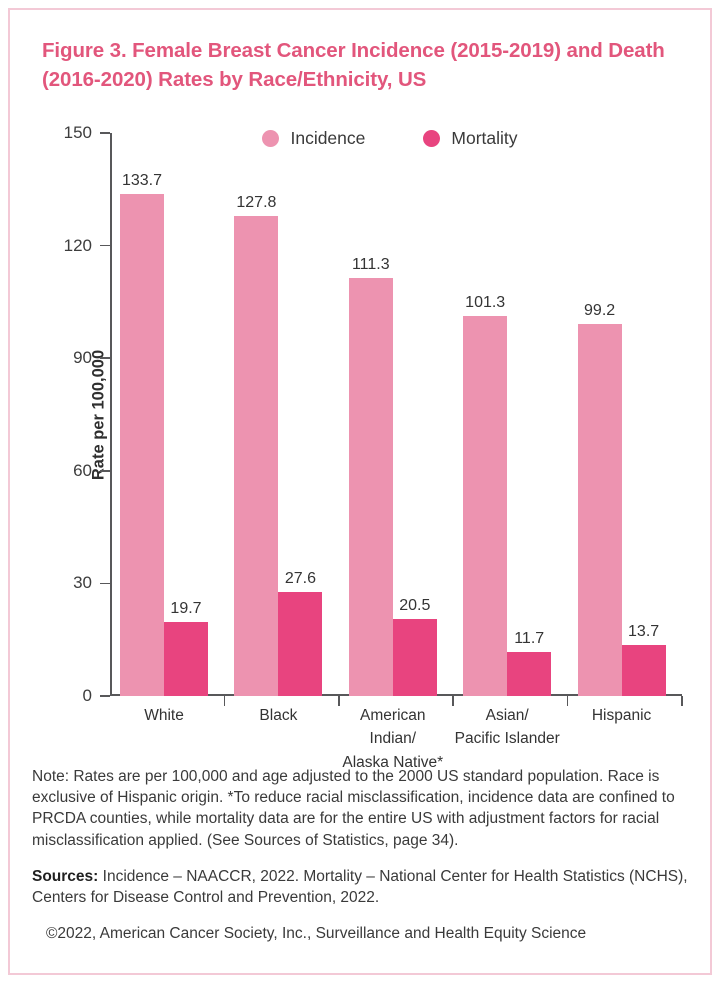 The height and width of the screenshot is (983, 720). Describe the element at coordinates (414, 646) in the screenshot. I see `bar: 20.5` at that location.